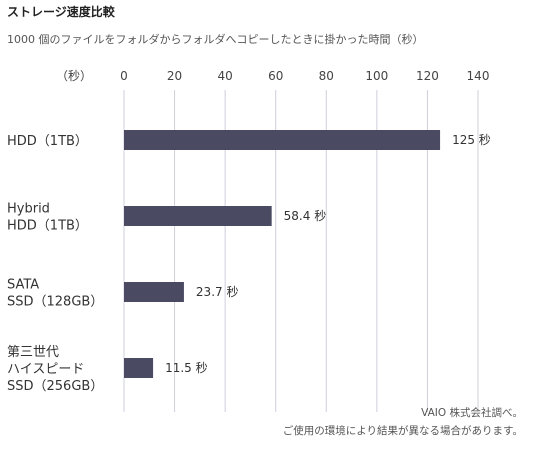 The image size is (535, 459). Describe the element at coordinates (225, 76) in the screenshot. I see `x-tick-label: 40` at that location.